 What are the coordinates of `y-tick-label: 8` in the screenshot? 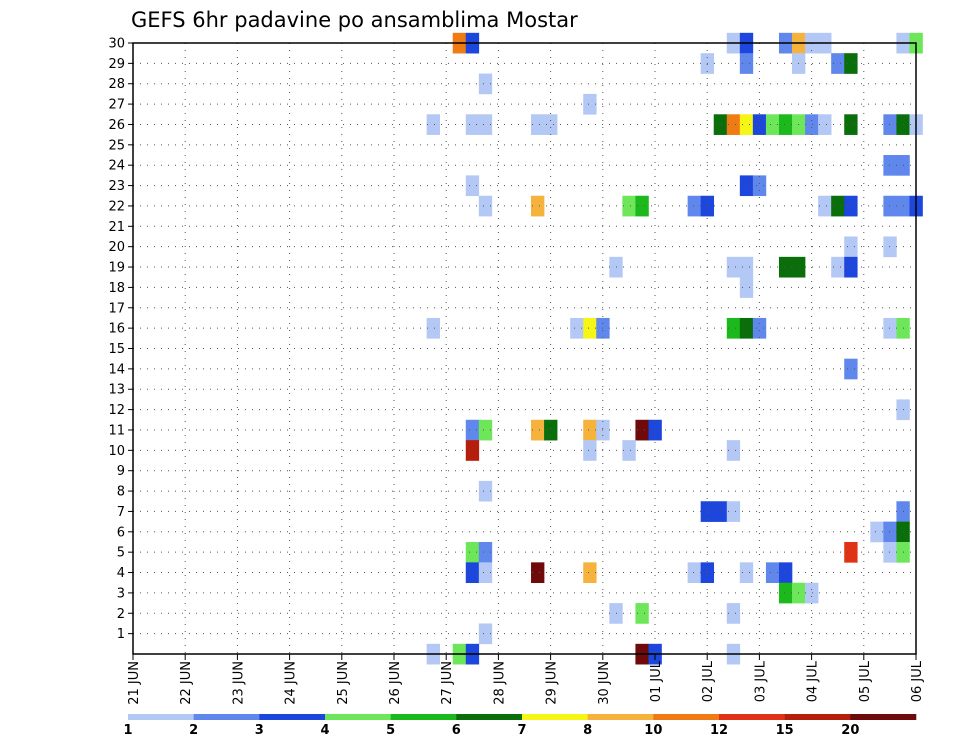 It's located at (121, 492).